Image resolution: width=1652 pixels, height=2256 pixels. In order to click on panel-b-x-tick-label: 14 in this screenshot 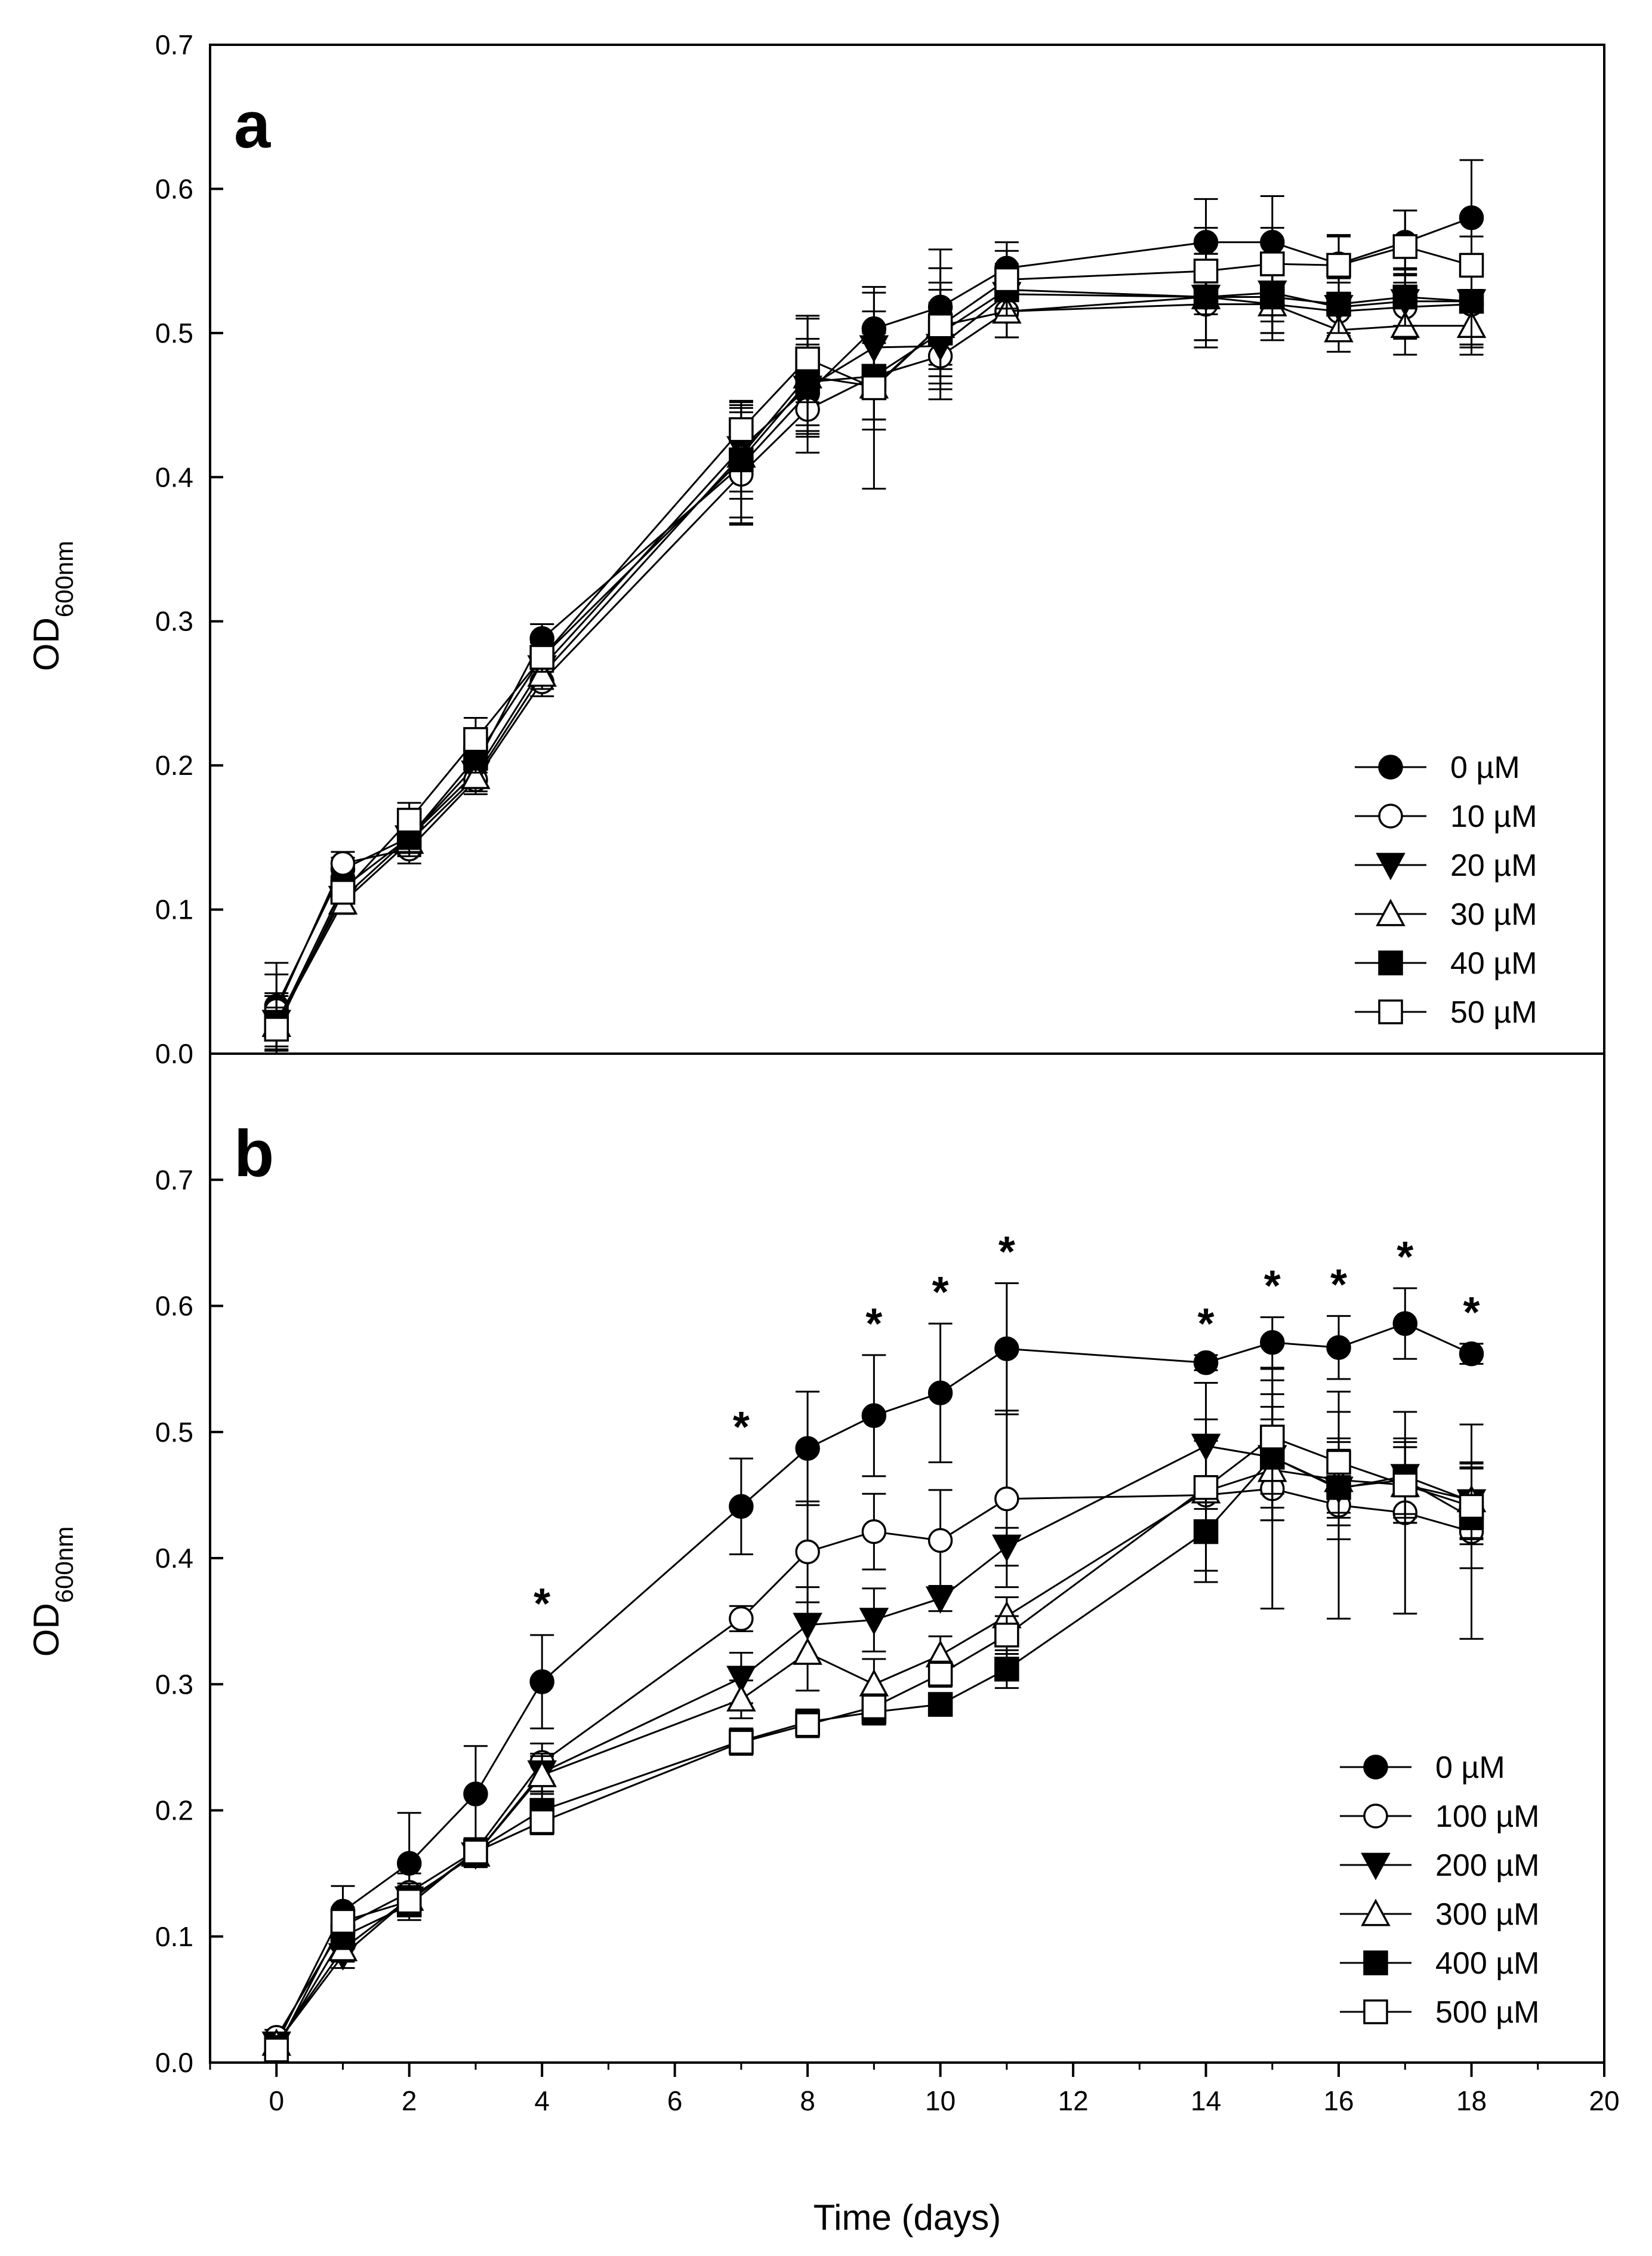, I will do `click(1206, 2100)`.